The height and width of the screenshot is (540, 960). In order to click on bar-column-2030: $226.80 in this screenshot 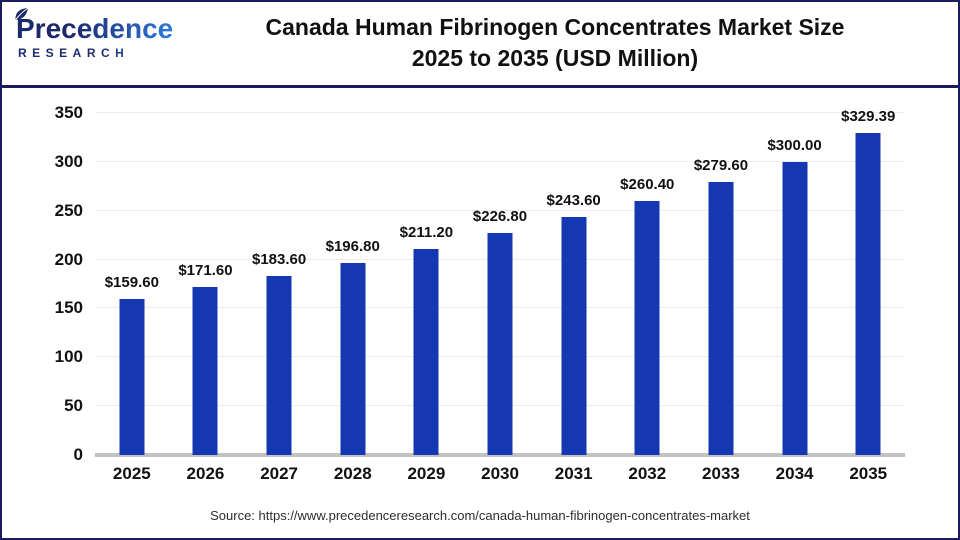, I will do `click(500, 284)`.